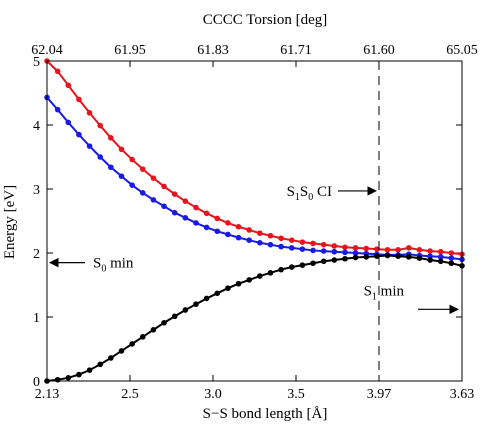  I want to click on top-x-tick-label: 61.83, so click(213, 50).